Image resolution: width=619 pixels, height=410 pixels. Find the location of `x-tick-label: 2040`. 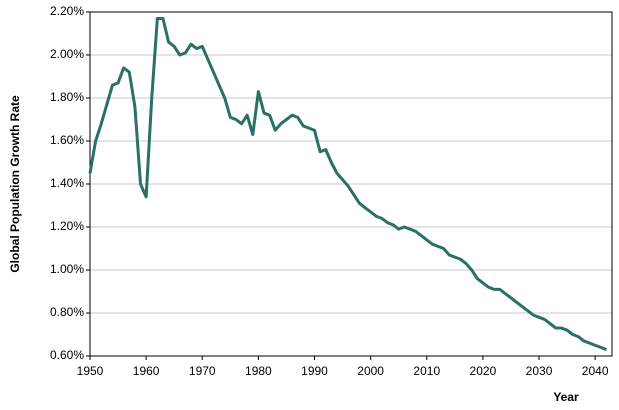

x-tick-label: 2040 is located at coordinates (595, 371).